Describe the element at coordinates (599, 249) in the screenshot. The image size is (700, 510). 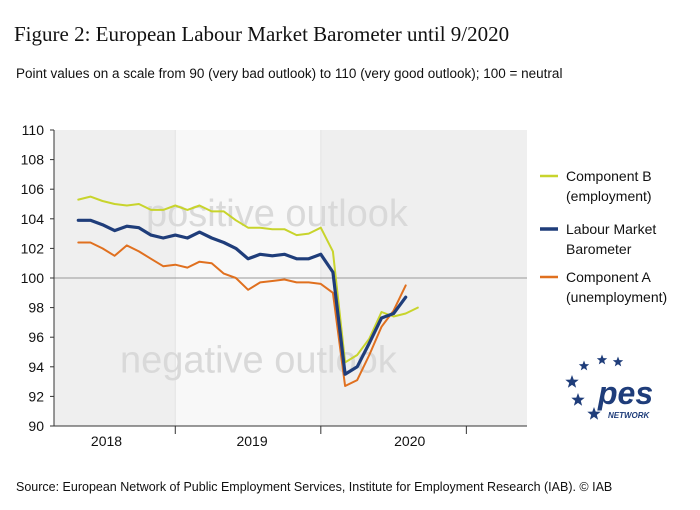
I see `legend-label: Barometer` at that location.